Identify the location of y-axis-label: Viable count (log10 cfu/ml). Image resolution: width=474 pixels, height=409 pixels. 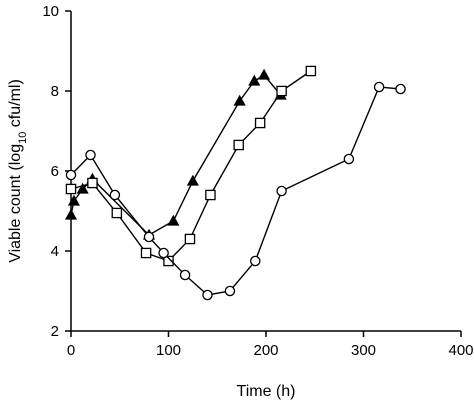
(18, 171).